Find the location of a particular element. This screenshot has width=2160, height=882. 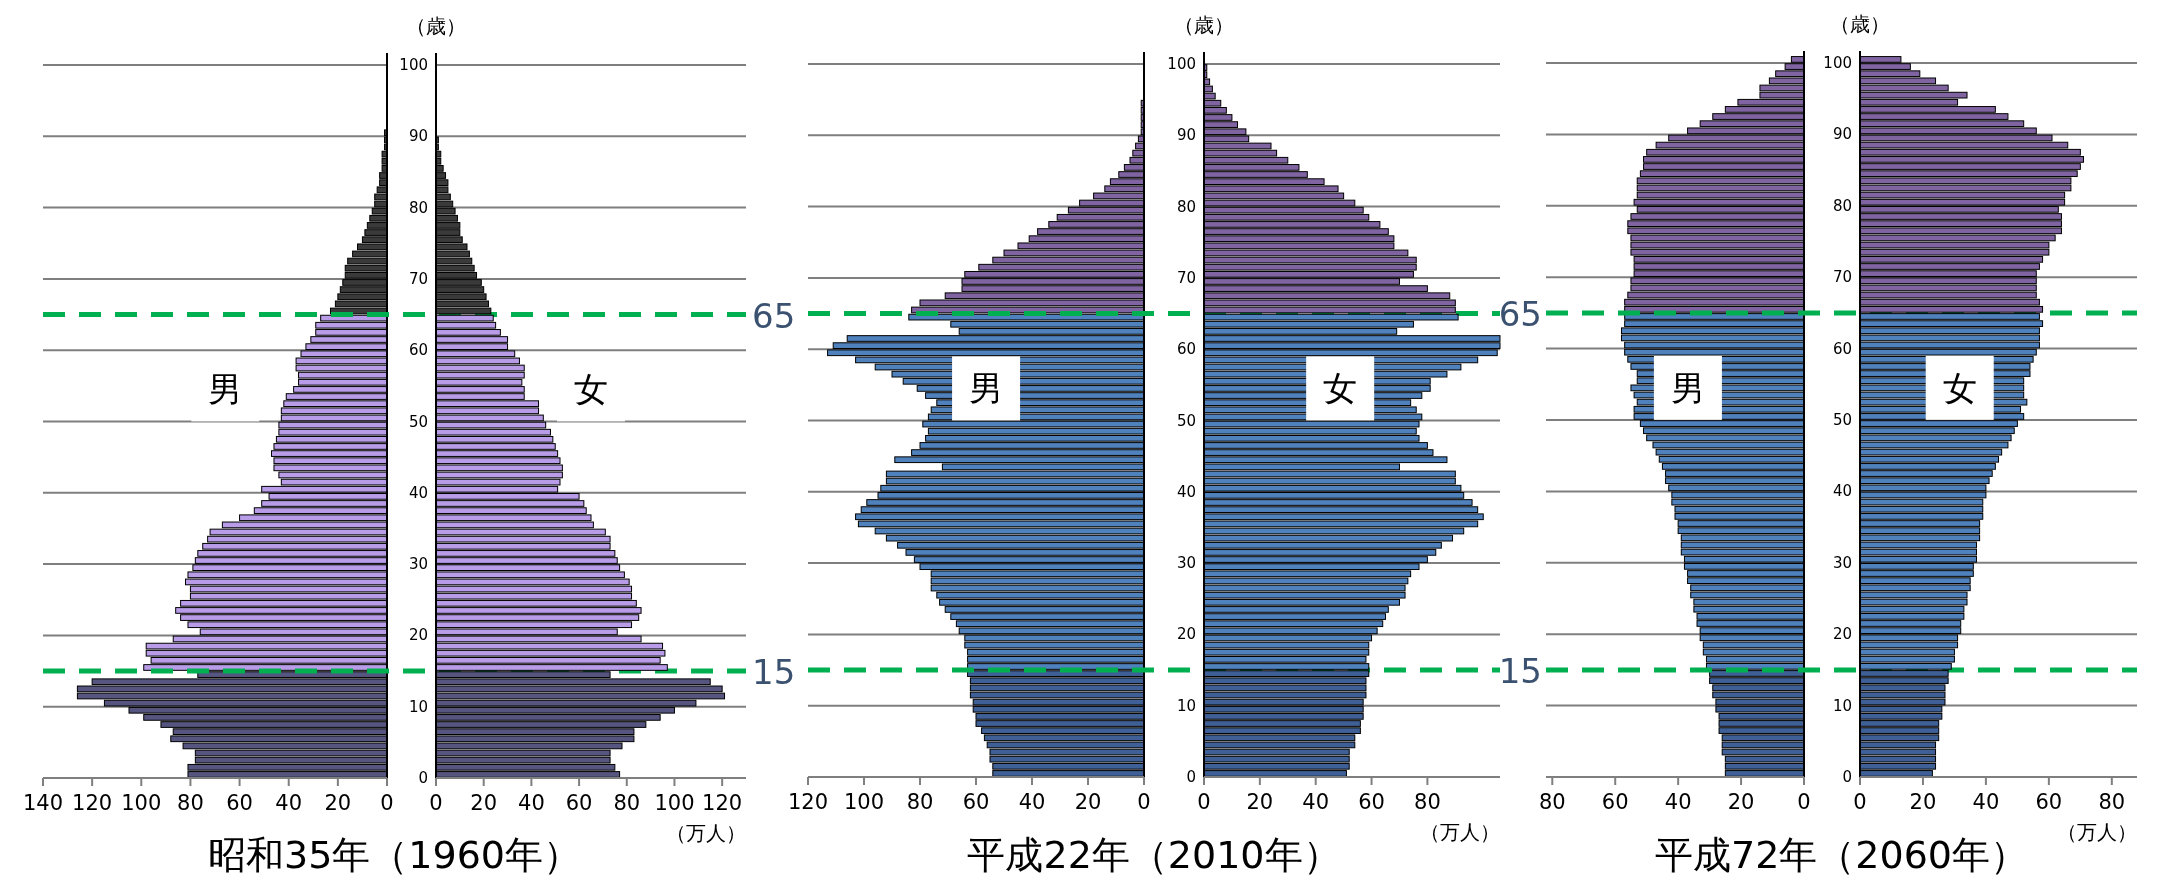

text: 平成22年（2010年） is located at coordinates (1154, 855).